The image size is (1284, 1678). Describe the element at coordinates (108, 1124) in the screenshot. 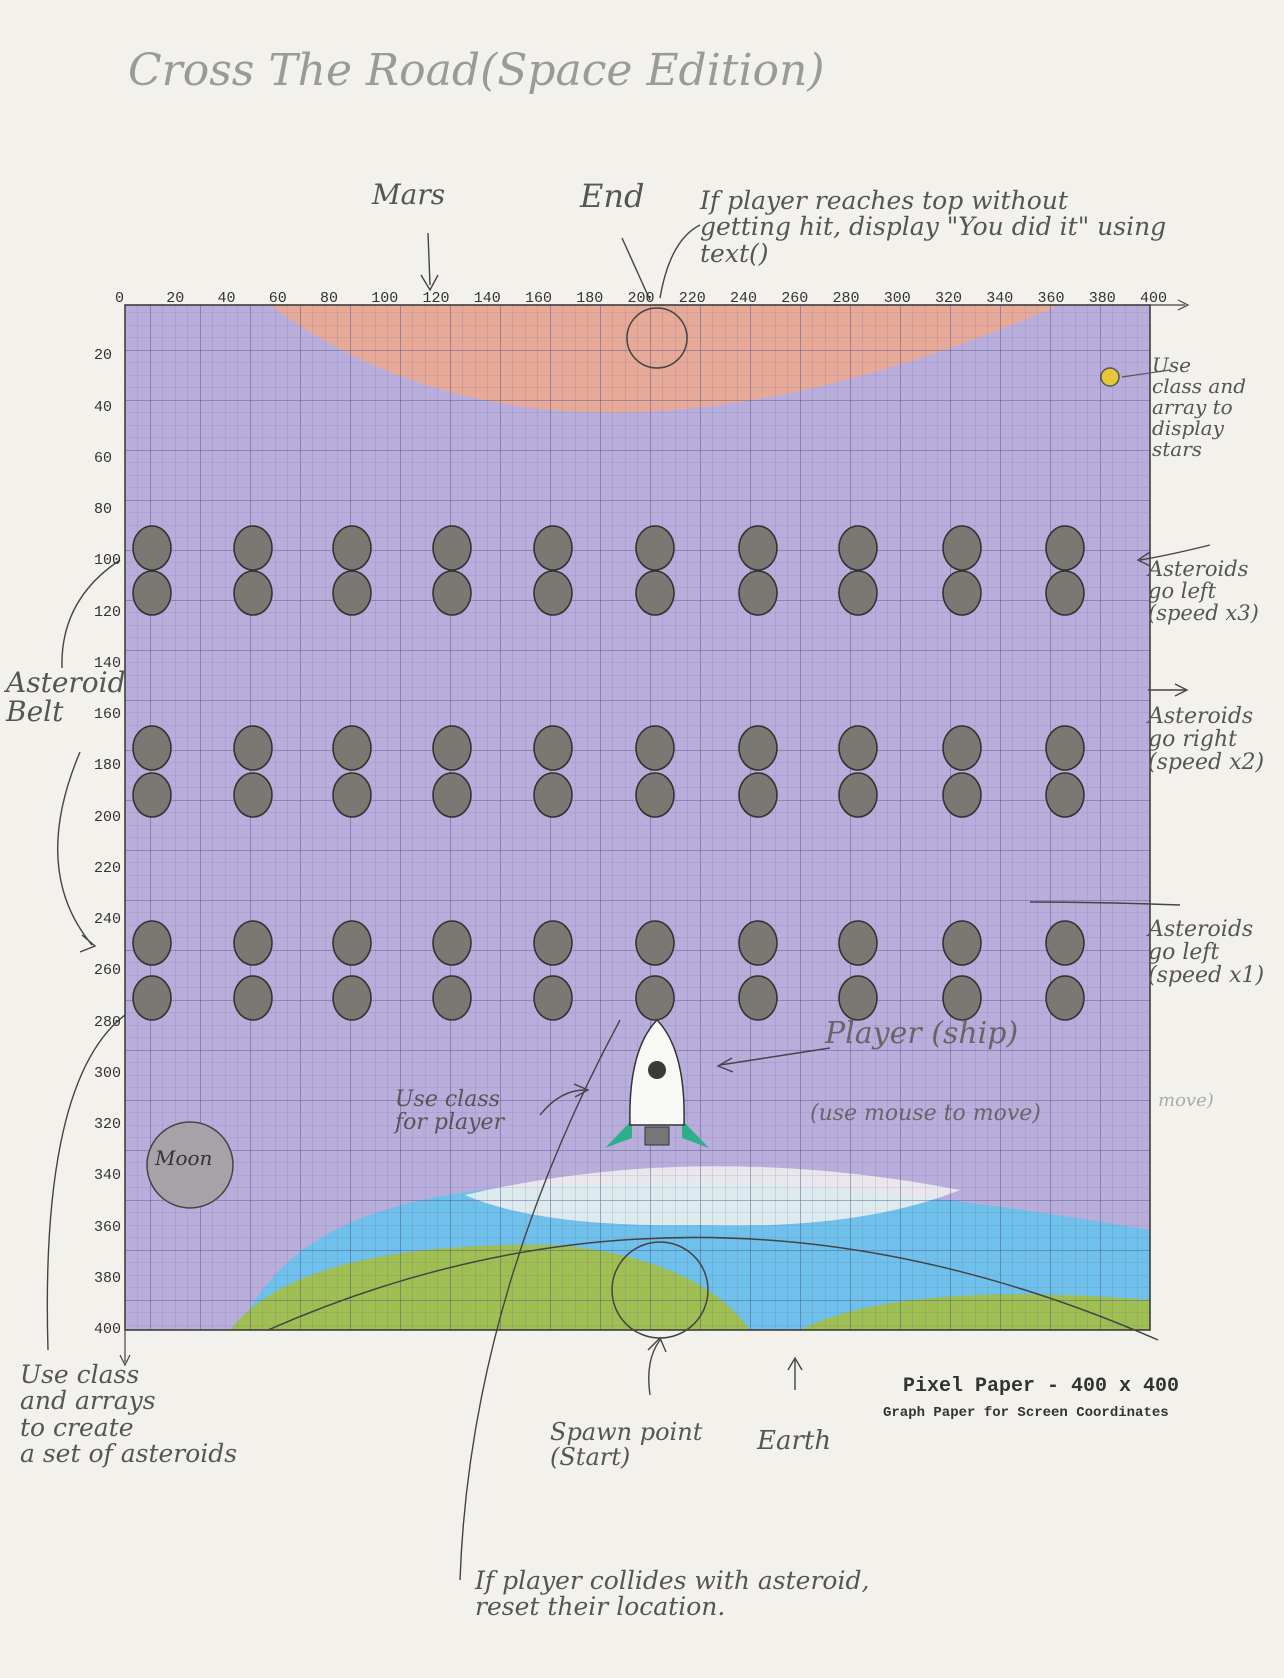

I see `y-tick-label: 320` at that location.